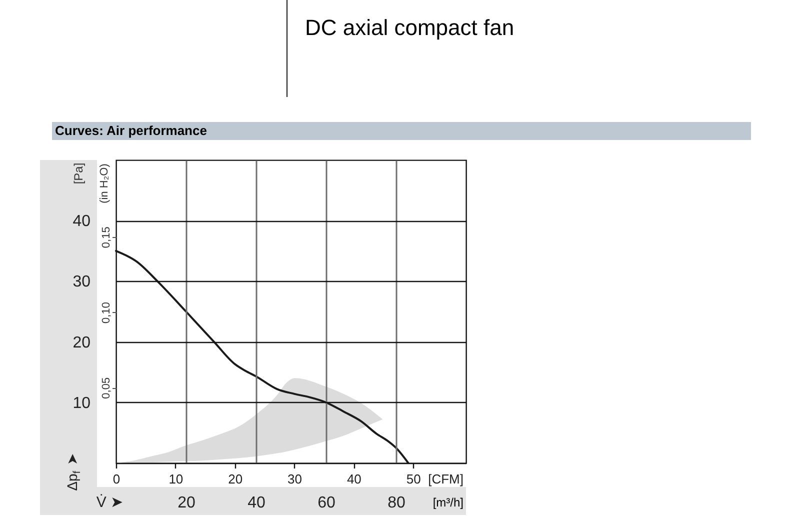 Image resolution: width=793 pixels, height=530 pixels. Describe the element at coordinates (235, 479) in the screenshot. I see `x2-tick-label: 20` at that location.